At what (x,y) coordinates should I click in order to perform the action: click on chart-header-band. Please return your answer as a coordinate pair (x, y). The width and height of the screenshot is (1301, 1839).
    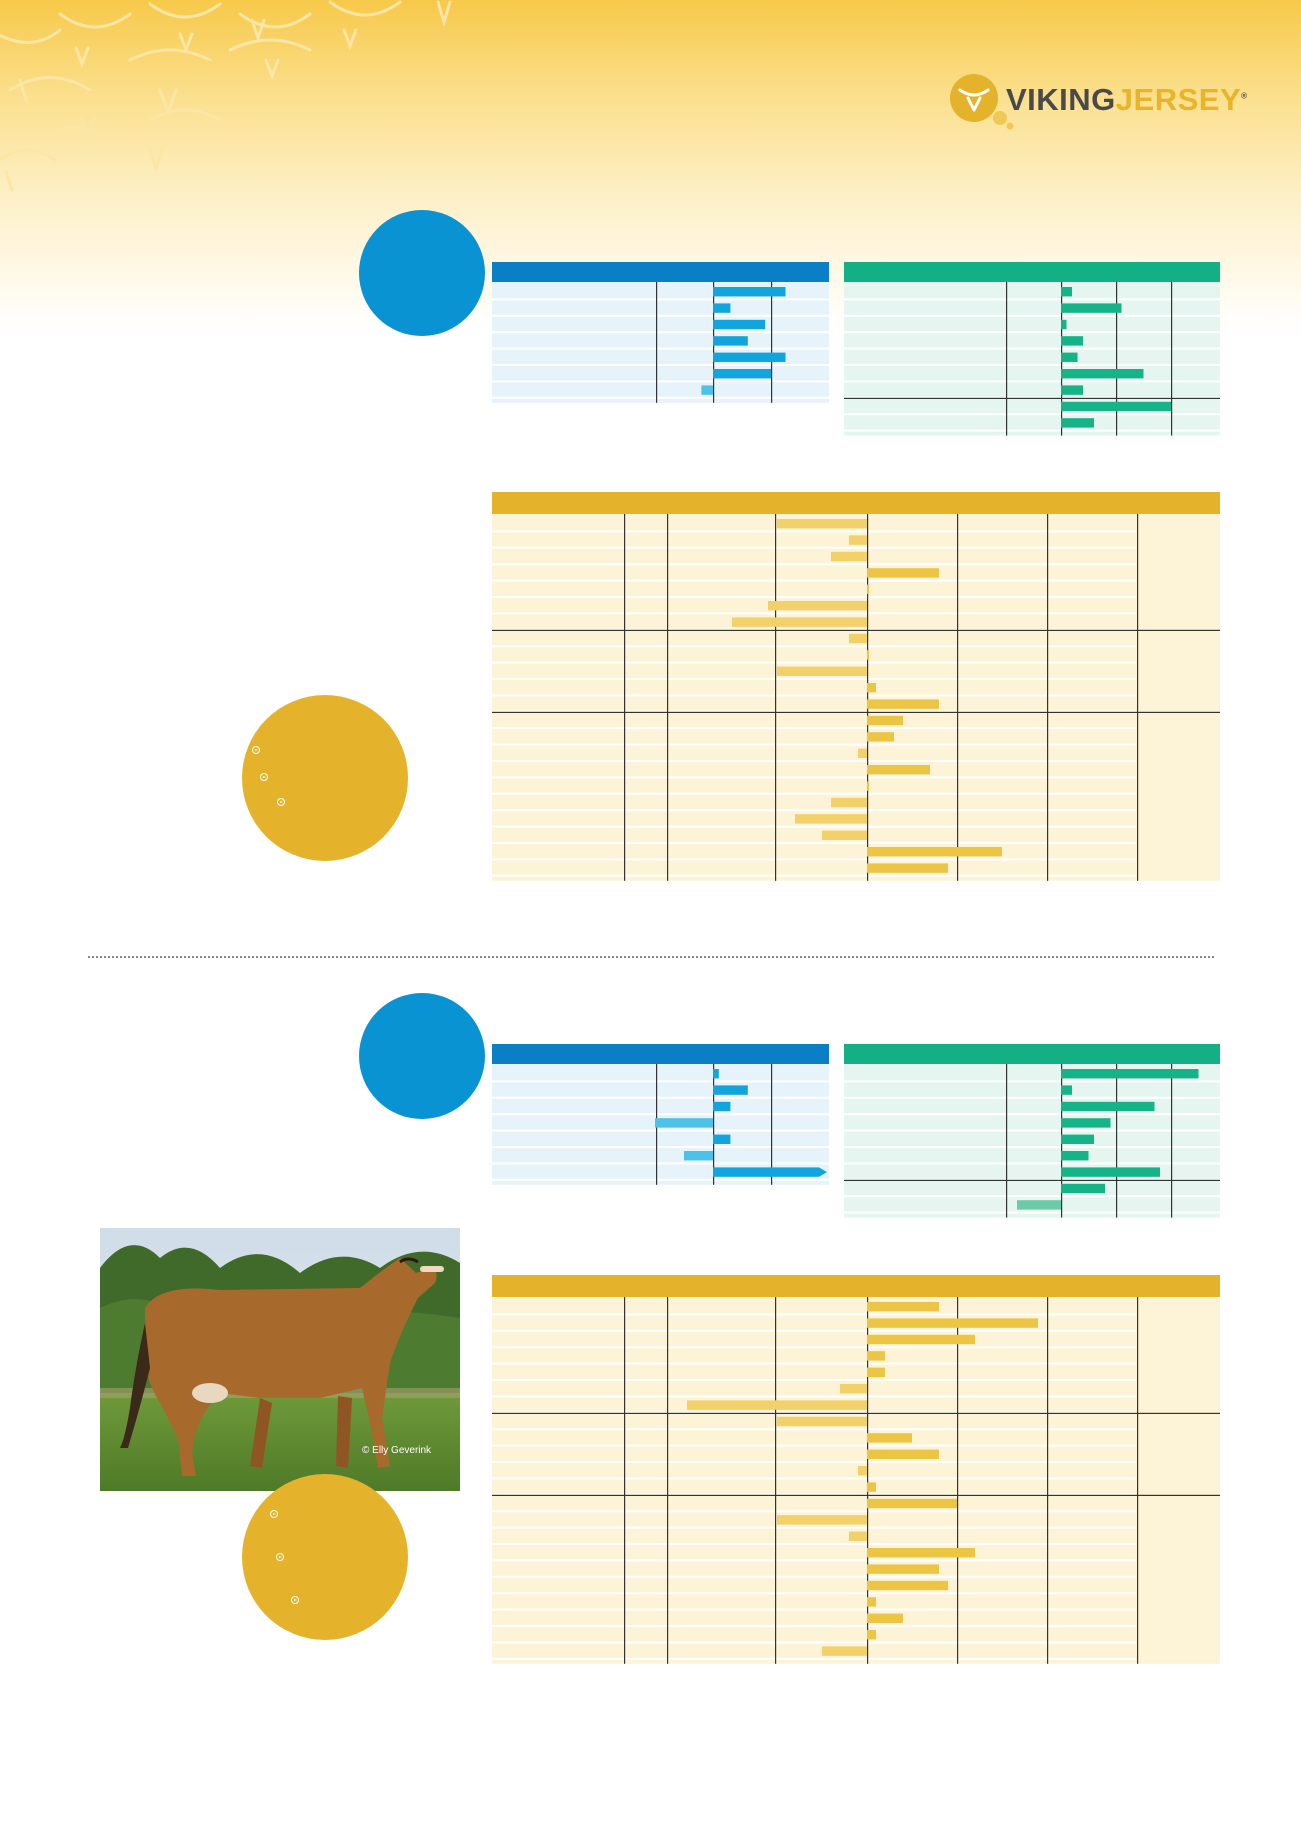
    Looking at the image, I should click on (856, 503).